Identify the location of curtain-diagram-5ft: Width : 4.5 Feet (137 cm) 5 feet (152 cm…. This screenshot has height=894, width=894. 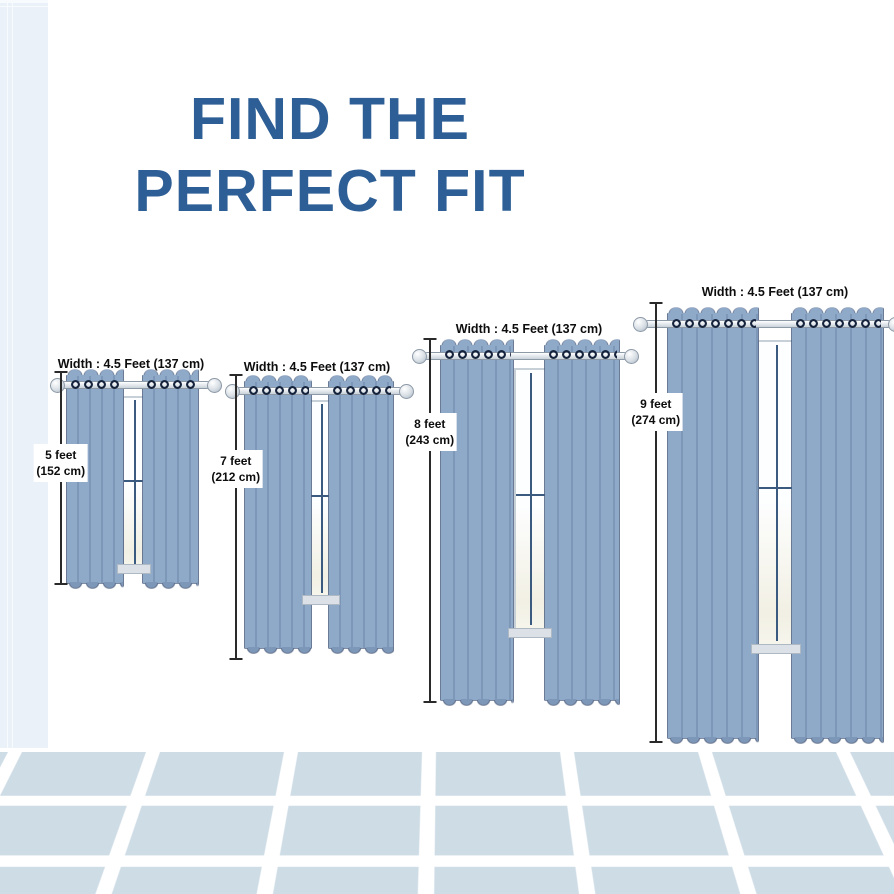
(125, 475).